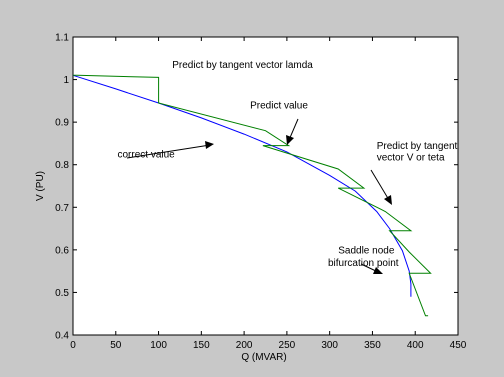 The image size is (504, 377). What do you see at coordinates (62, 208) in the screenshot?
I see `y-tick-label: 0.7` at bounding box center [62, 208].